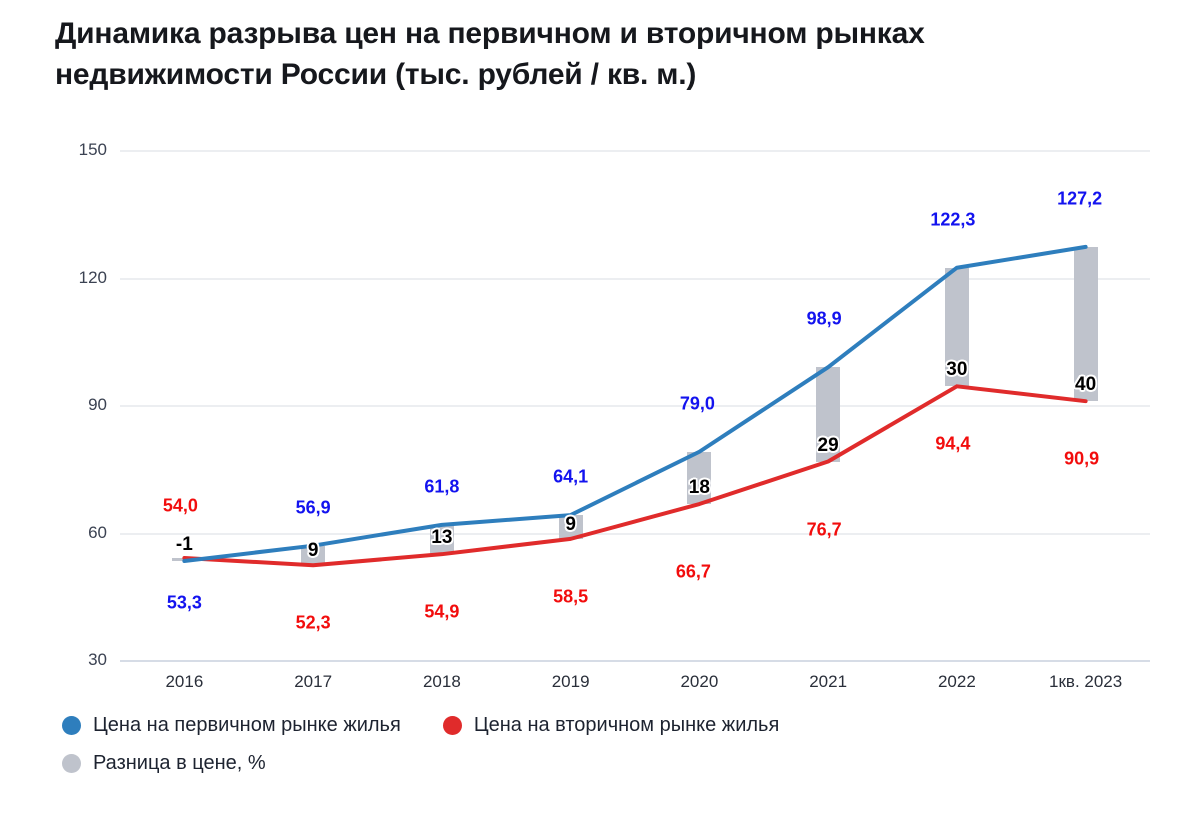 This screenshot has width=1200, height=830. Describe the element at coordinates (570, 681) in the screenshot. I see `x-axis-tick-label: 2019` at that location.